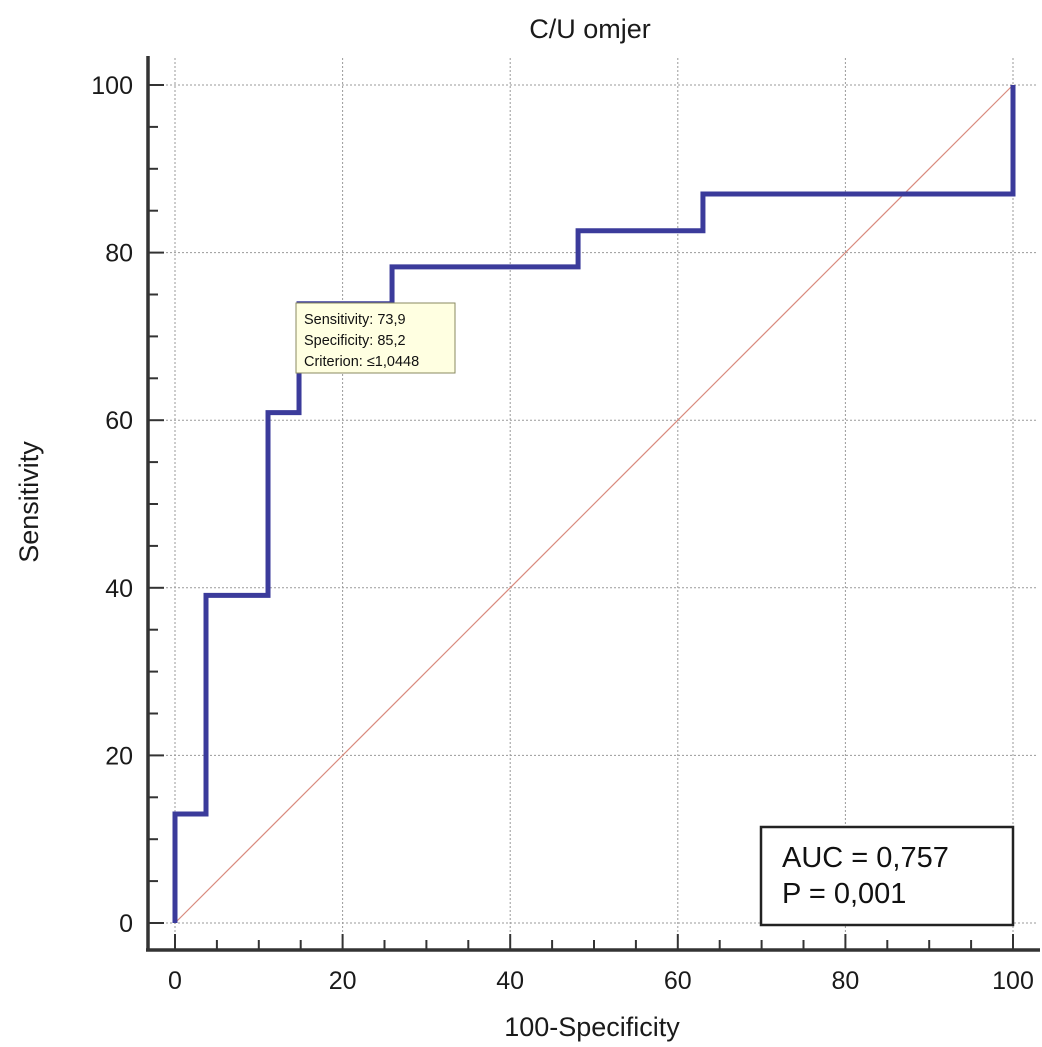 The height and width of the screenshot is (1047, 1042). I want to click on y-tick-label: 100, so click(112, 86).